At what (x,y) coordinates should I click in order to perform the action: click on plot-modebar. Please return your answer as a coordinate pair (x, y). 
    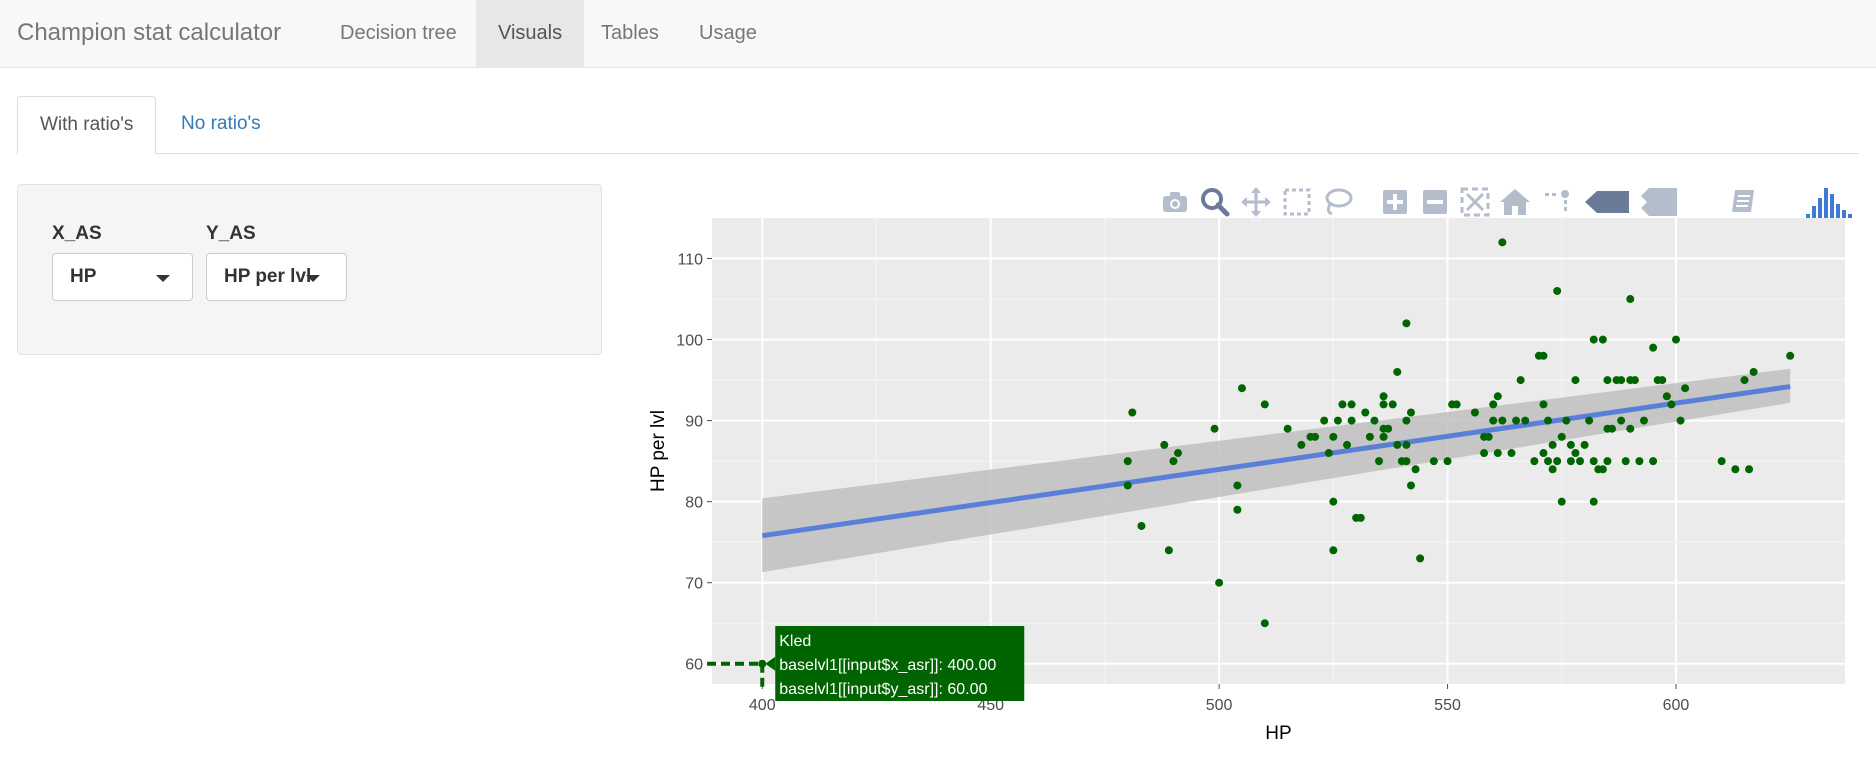
    Looking at the image, I should click on (1505, 204).